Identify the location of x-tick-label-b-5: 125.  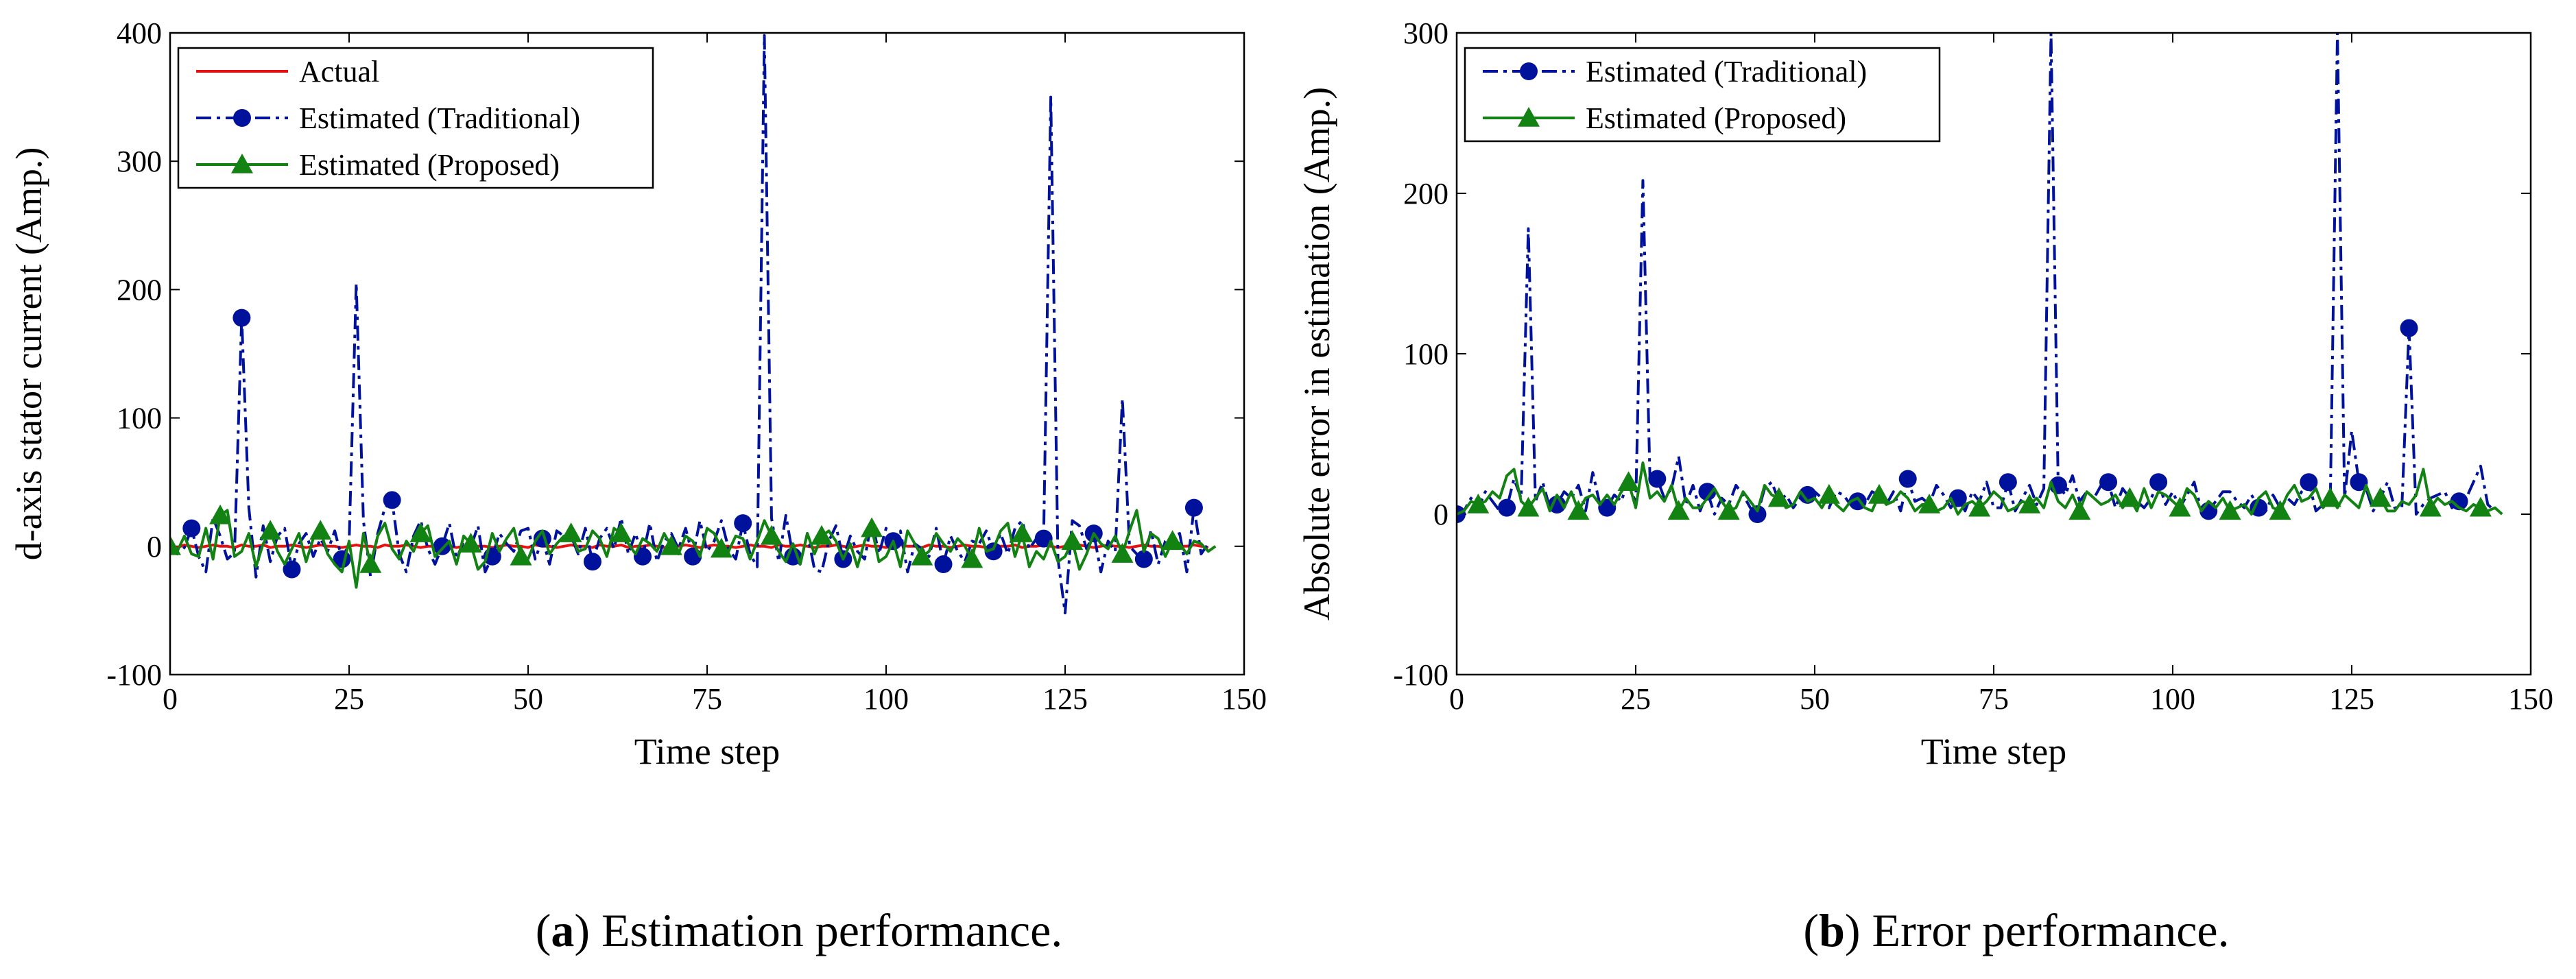
(2351, 699).